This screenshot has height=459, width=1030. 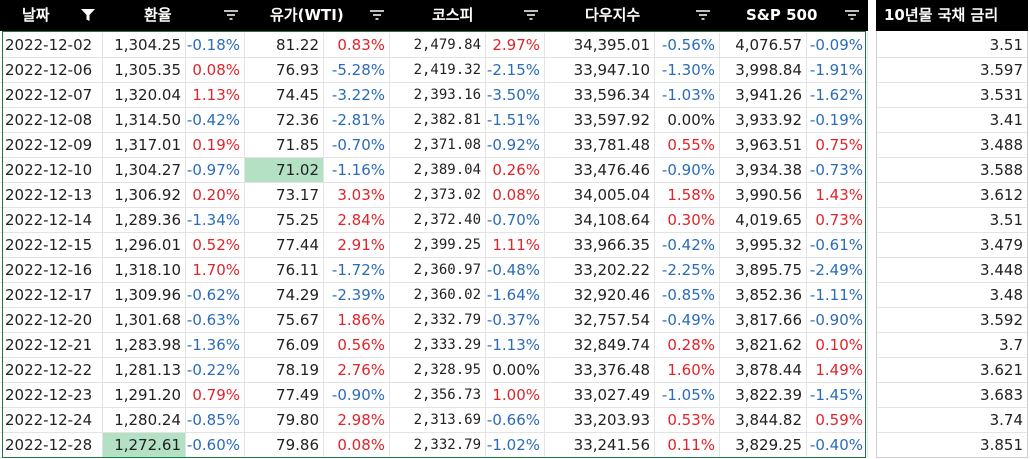 I want to click on cell-kospi-chg: 0.26%, so click(x=515, y=170).